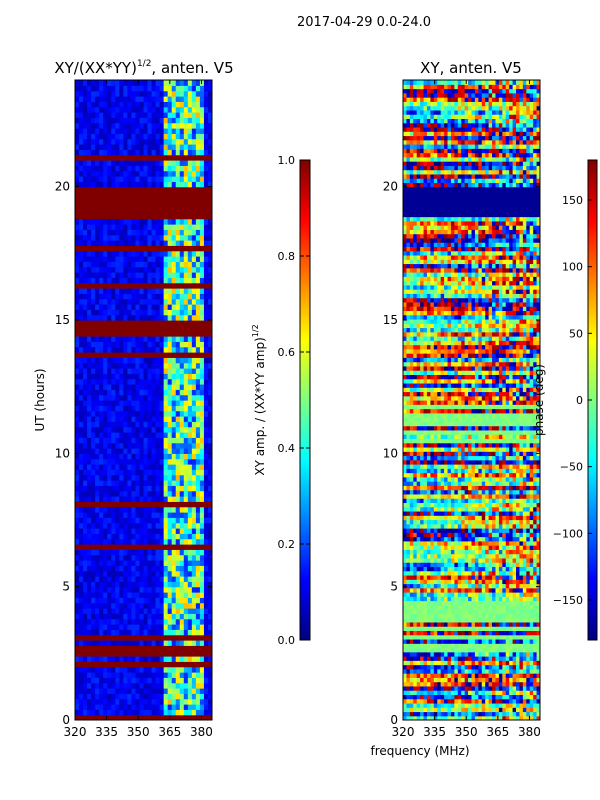 The height and width of the screenshot is (800, 600). I want to click on left-colorbar-label: XY amp. / (XX*YY amp)1/2, so click(259, 399).